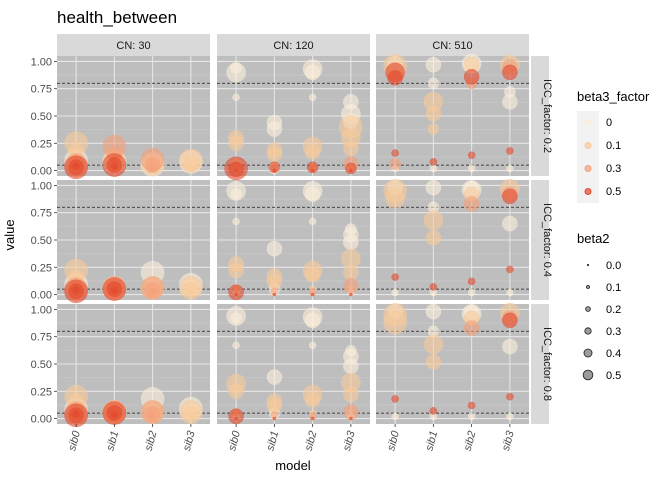  I want to click on legend-color: beta3_factor 0 0.1 0.3 0.5, so click(613, 146).